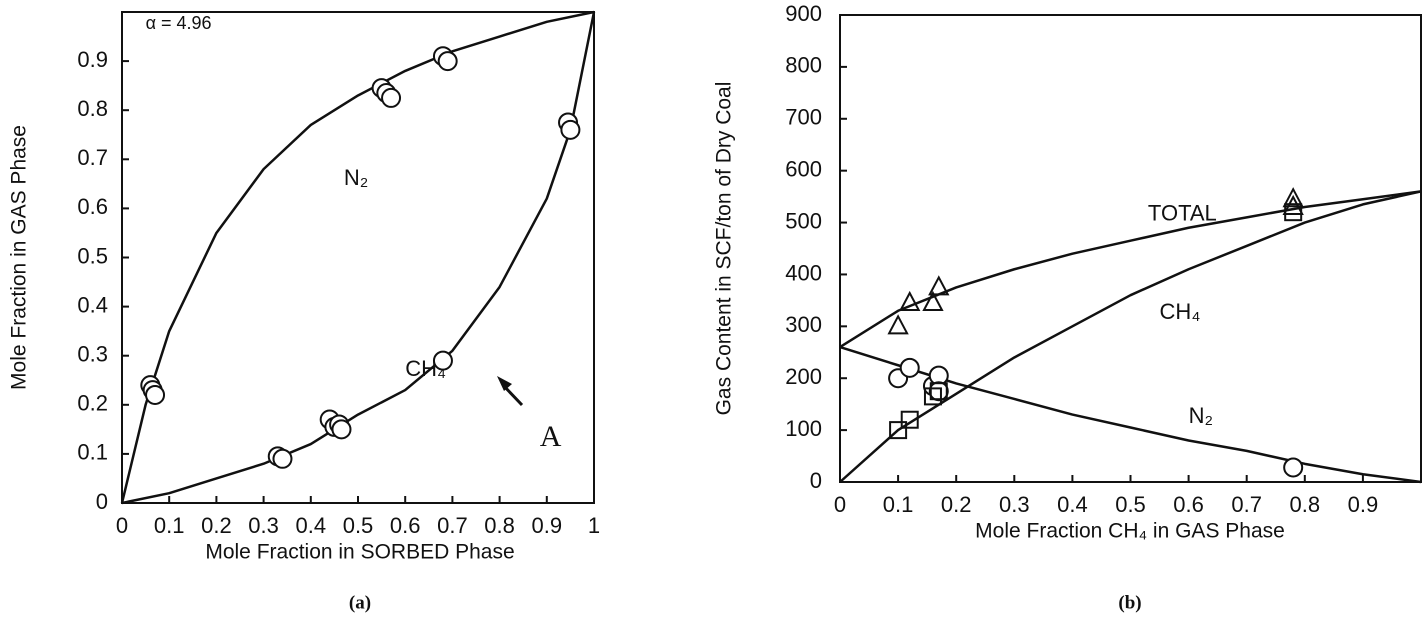 Image resolution: width=1427 pixels, height=618 pixels. What do you see at coordinates (803, 220) in the screenshot?
I see `y-tick-label: 500` at bounding box center [803, 220].